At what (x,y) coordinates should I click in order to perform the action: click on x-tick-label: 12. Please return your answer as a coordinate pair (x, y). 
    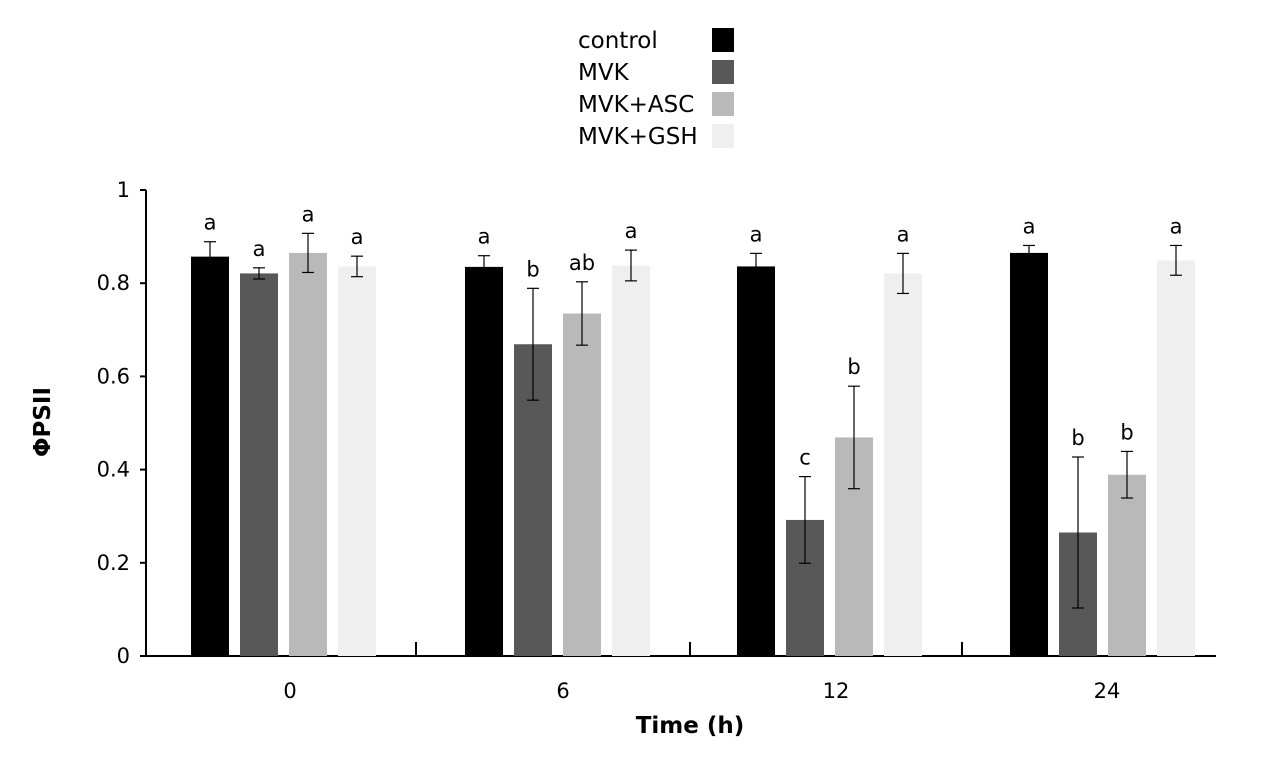
    Looking at the image, I should click on (836, 691).